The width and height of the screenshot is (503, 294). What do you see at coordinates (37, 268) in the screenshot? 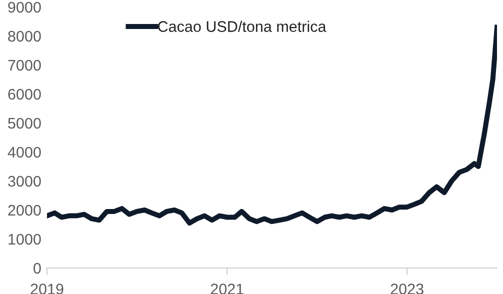
I see `y-tick-label: 0` at bounding box center [37, 268].